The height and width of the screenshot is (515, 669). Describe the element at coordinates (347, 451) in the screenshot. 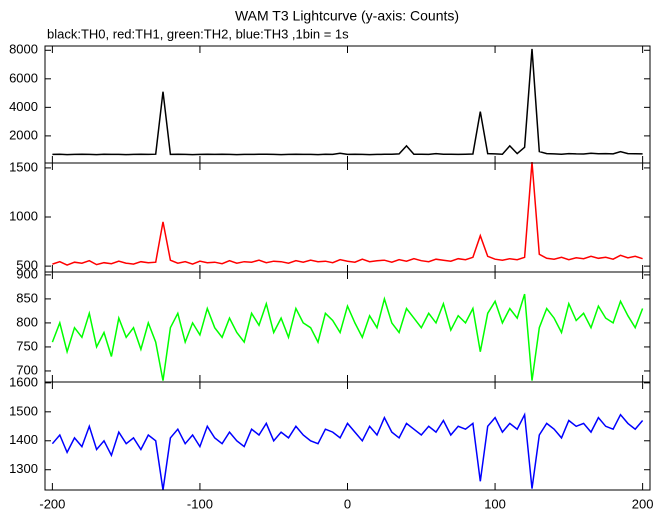

I see `light-curve` at that location.